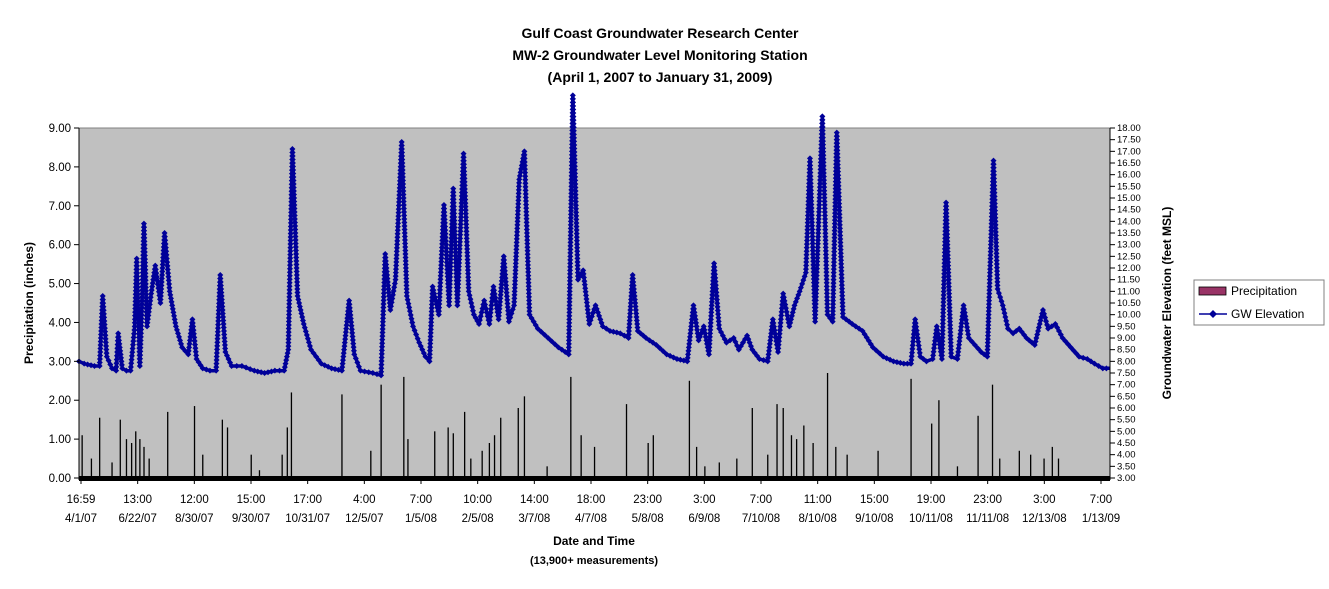 This screenshot has width=1329, height=589. I want to click on right-tick-label: 8.00, so click(1126, 361).